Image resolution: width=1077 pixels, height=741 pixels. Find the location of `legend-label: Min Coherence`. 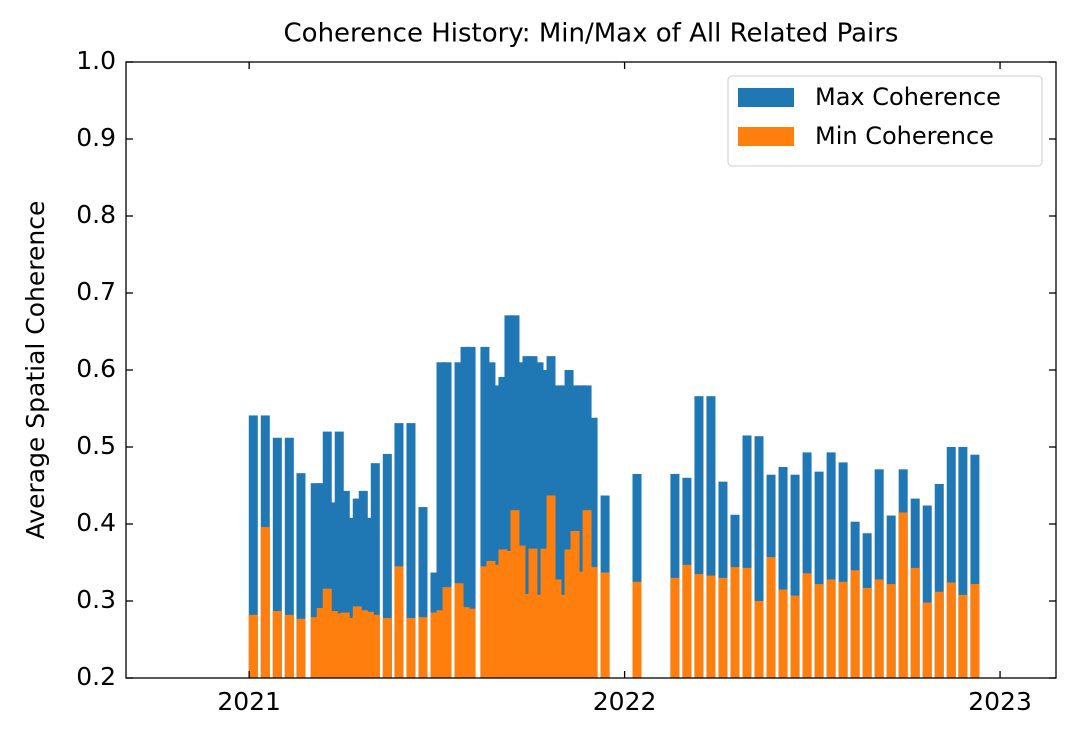

legend-label: Min Coherence is located at coordinates (904, 136).